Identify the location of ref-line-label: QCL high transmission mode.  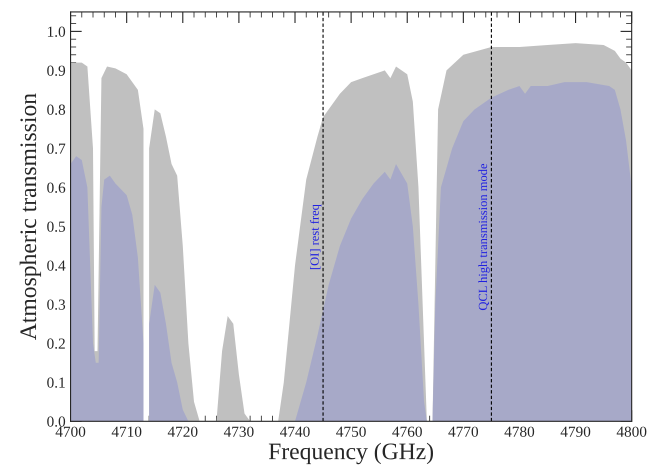
(484, 237).